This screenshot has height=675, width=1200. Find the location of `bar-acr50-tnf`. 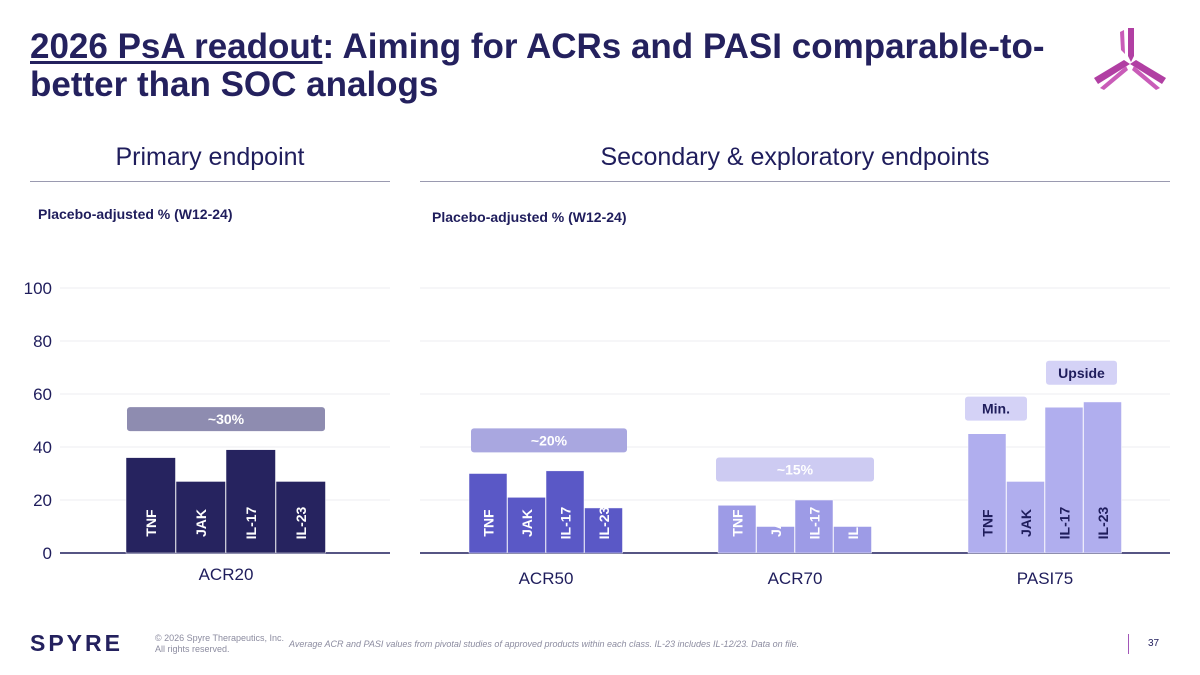

bar-acr50-tnf is located at coordinates (488, 513).